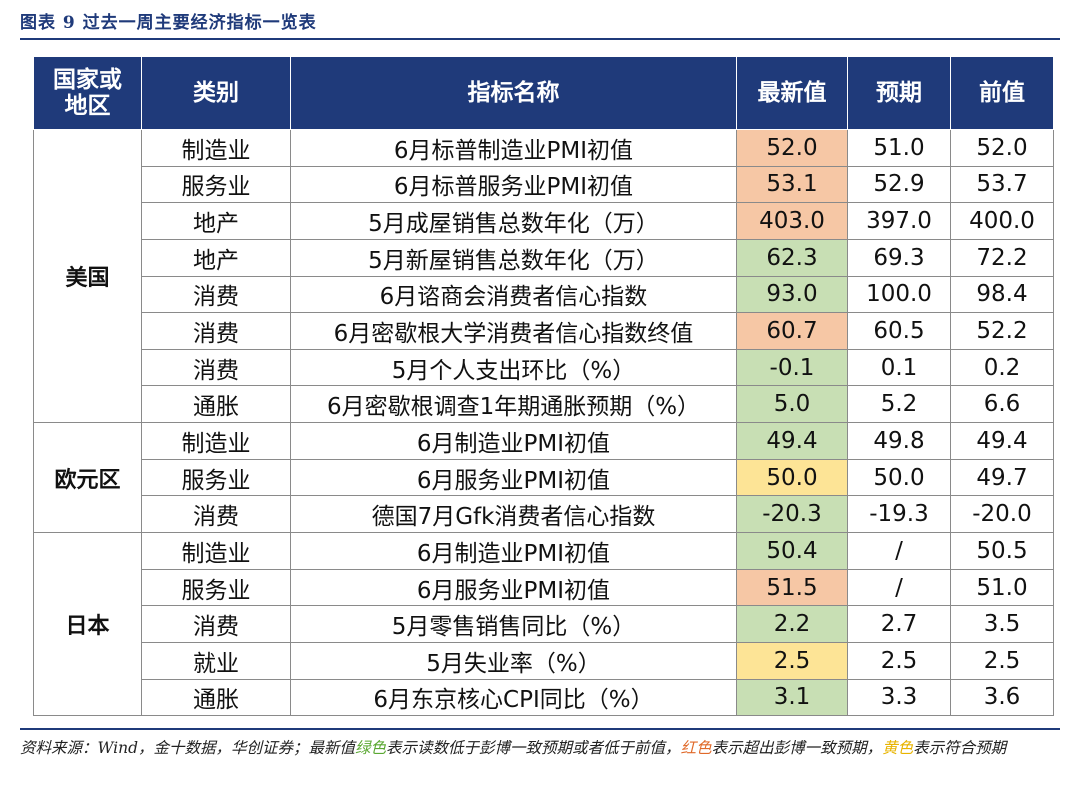 This screenshot has width=1080, height=790. I want to click on latest-value-cell: 52.0, so click(792, 148).